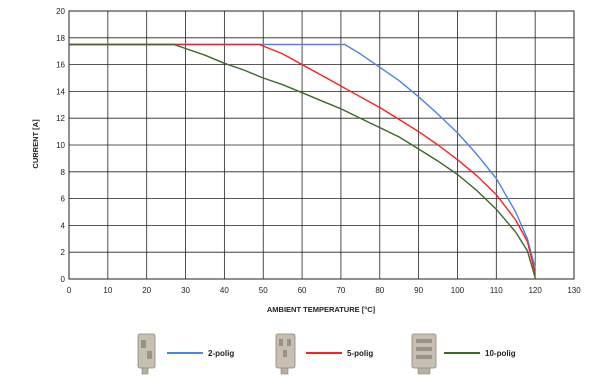 The image size is (589, 388). I want to click on legend-swatch-10-polig, so click(462, 353).